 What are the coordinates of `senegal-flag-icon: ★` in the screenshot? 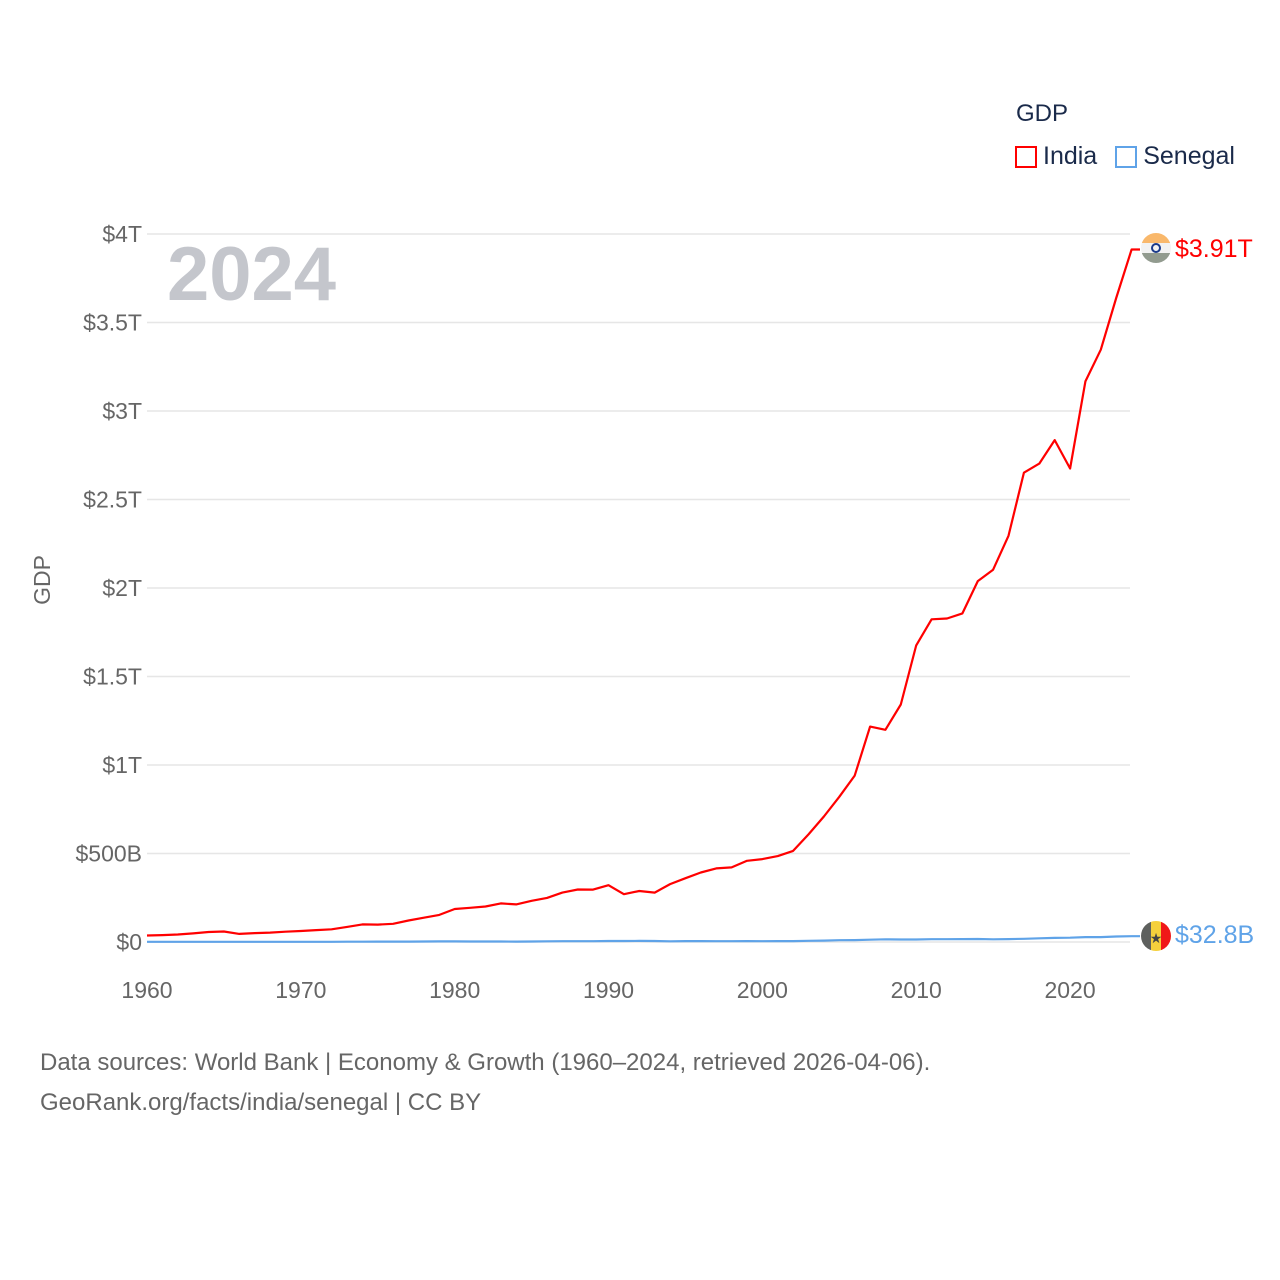 It's located at (1156, 936).